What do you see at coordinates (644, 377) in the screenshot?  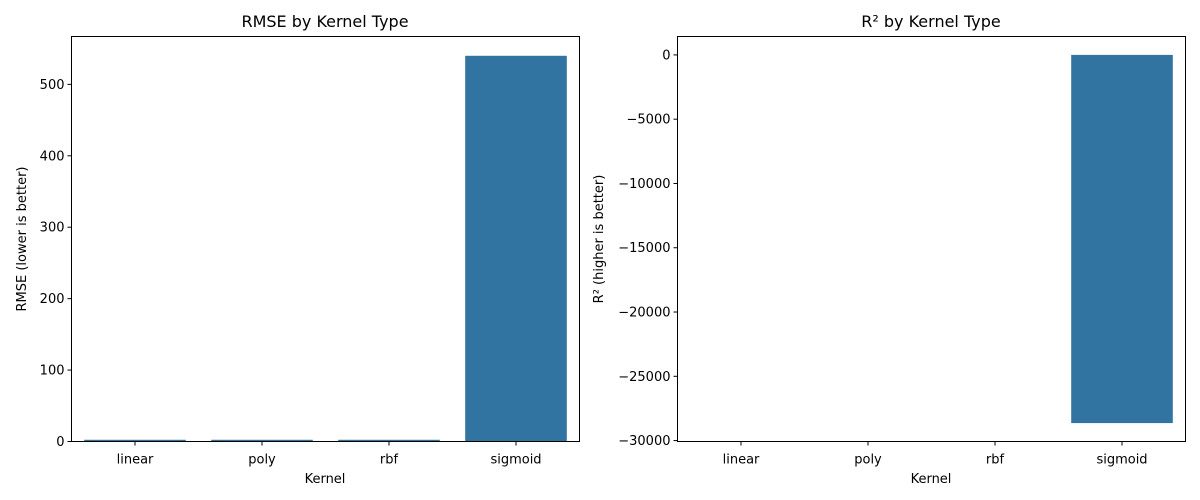 I see `y-tick-label: −25000` at bounding box center [644, 377].